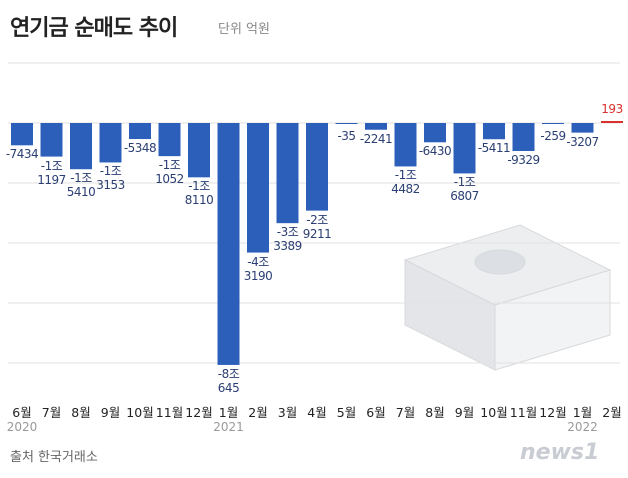 This screenshot has height=478, width=628. I want to click on chart-title: 연기금 순매도 추이, so click(94, 28).